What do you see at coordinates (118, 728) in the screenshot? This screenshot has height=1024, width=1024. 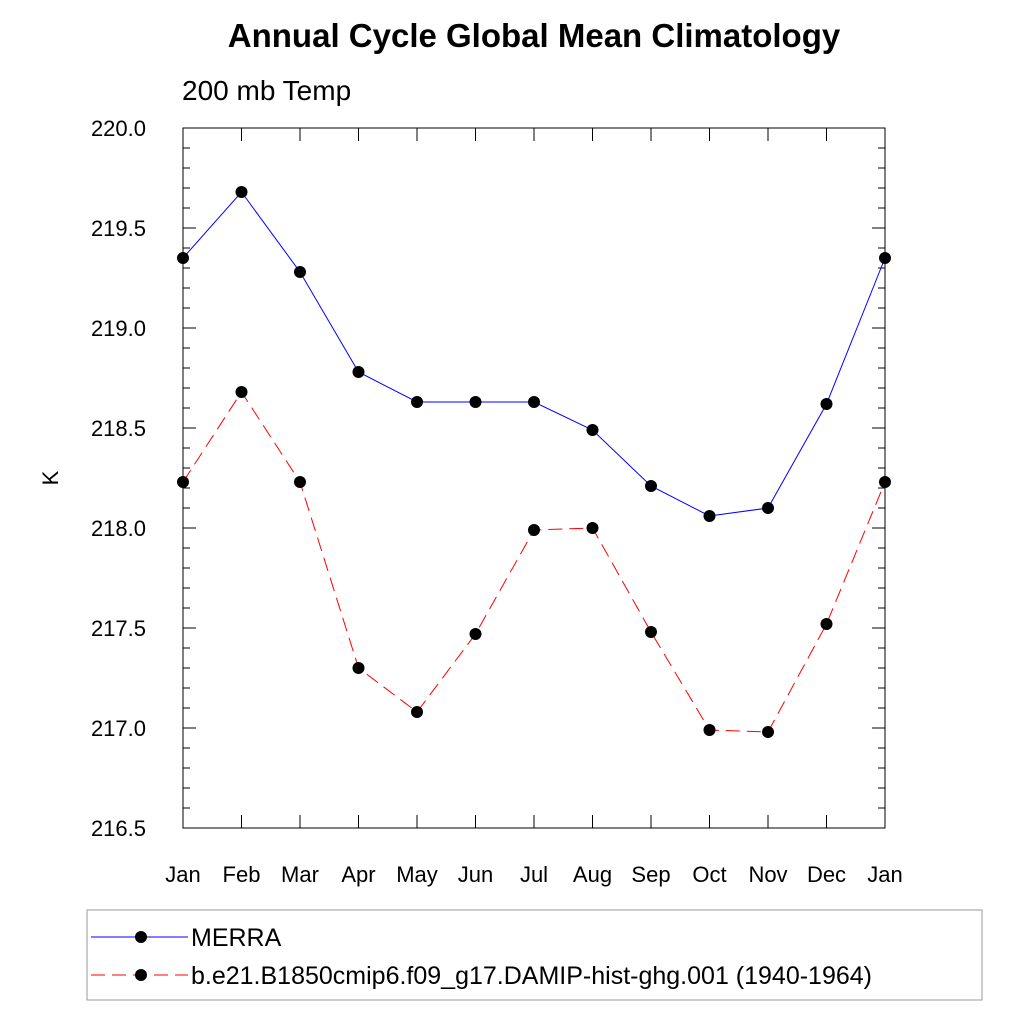 I see `y-tick-label: 217.0` at bounding box center [118, 728].